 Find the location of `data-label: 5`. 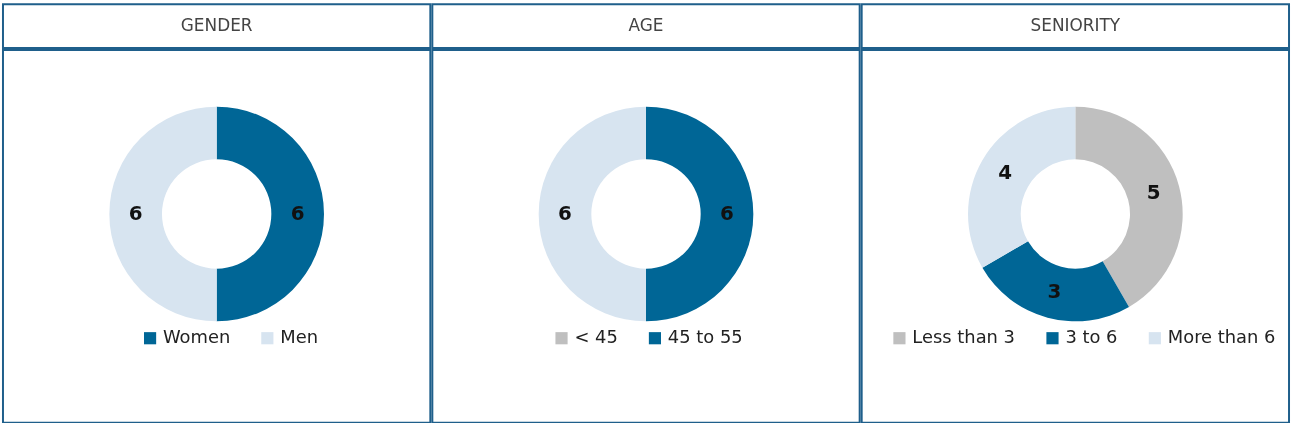

data-label: 5 is located at coordinates (1153, 192).